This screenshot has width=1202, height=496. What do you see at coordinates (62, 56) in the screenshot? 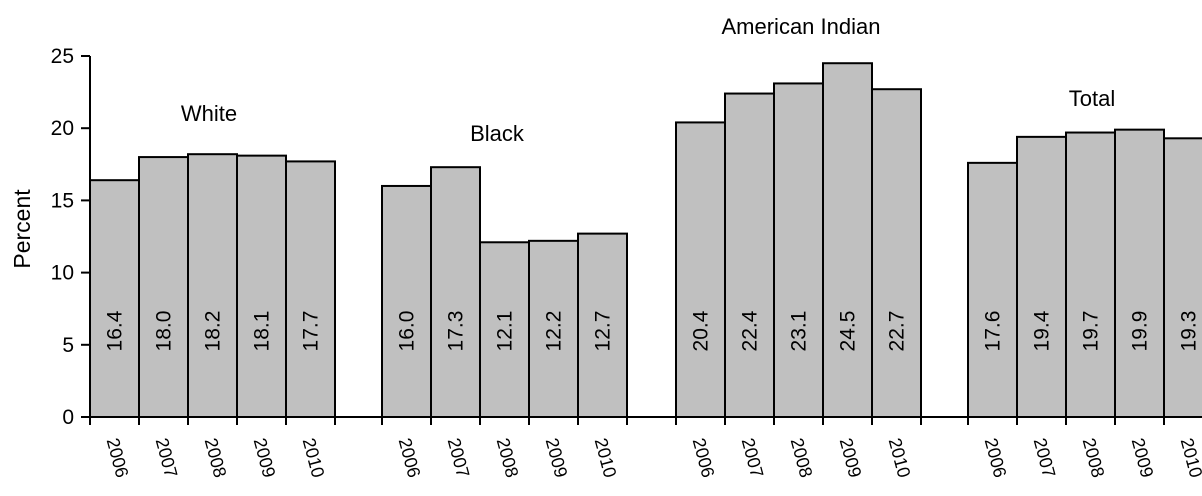
I see `y-tick-label: 25` at bounding box center [62, 56].